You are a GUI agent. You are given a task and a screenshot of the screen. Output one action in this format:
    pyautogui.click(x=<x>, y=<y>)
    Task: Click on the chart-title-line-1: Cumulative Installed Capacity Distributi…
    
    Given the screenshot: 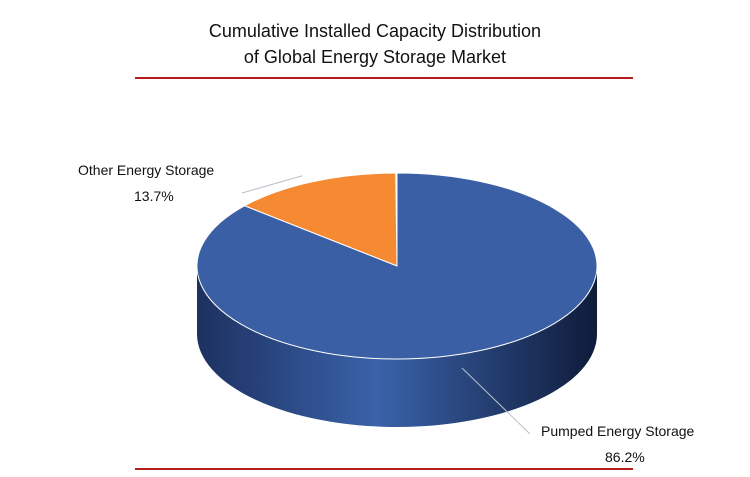 What is the action you would take?
    pyautogui.click(x=375, y=31)
    